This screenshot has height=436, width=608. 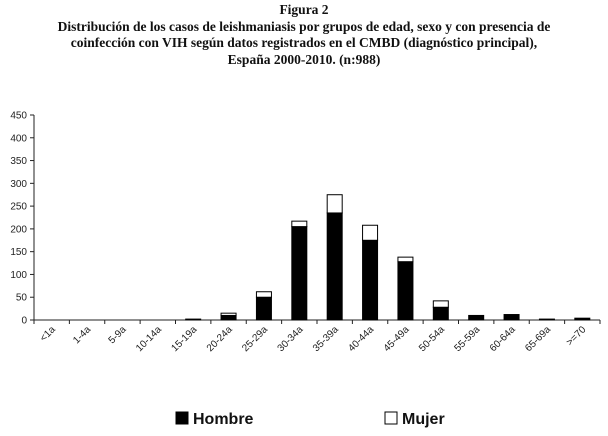 What do you see at coordinates (82, 335) in the screenshot?
I see `x-tick-label-1: 1-4a` at bounding box center [82, 335].